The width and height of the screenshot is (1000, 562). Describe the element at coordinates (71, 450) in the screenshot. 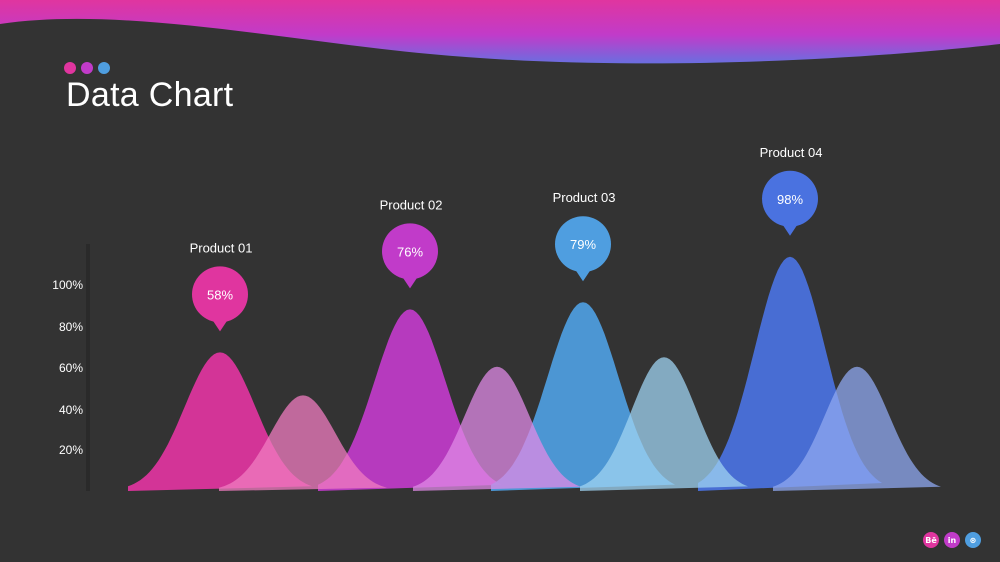

I see `y-tick-label: 20%` at that location.